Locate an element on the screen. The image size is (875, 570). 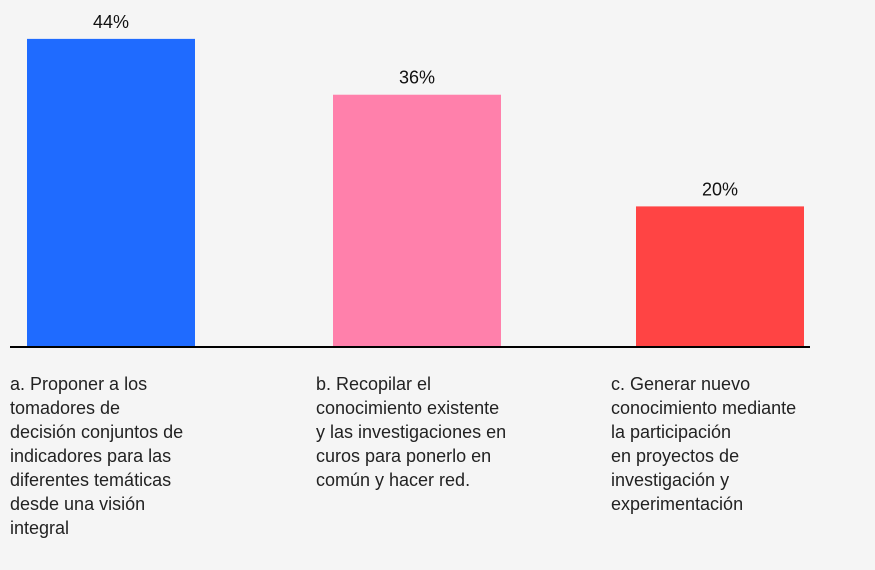
value-label: 36% is located at coordinates (417, 78).